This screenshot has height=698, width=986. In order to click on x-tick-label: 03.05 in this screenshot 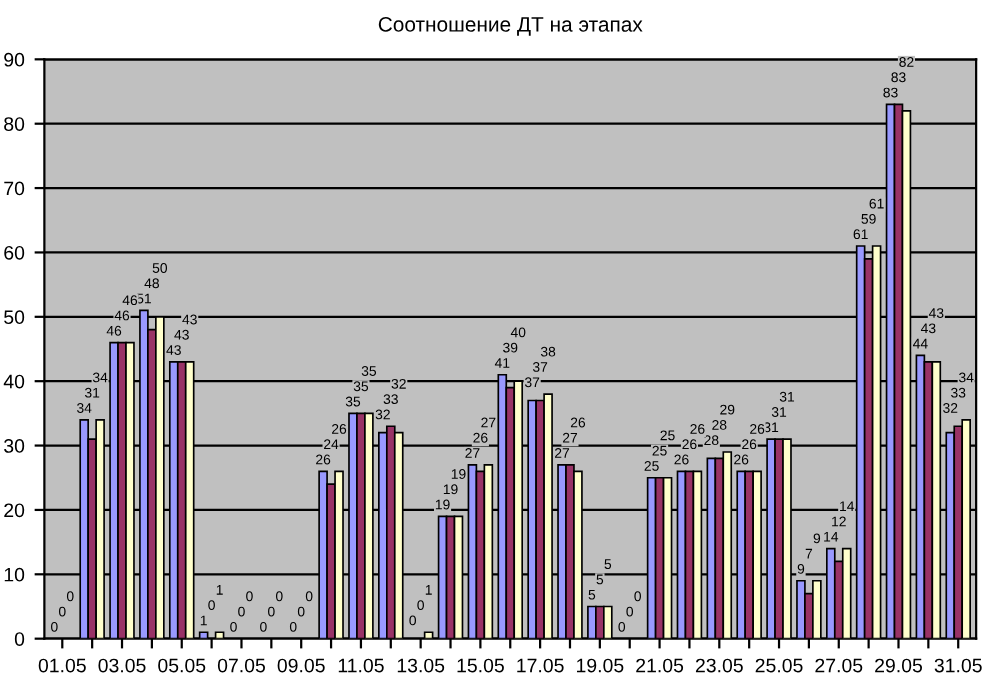, I will do `click(122, 665)`.